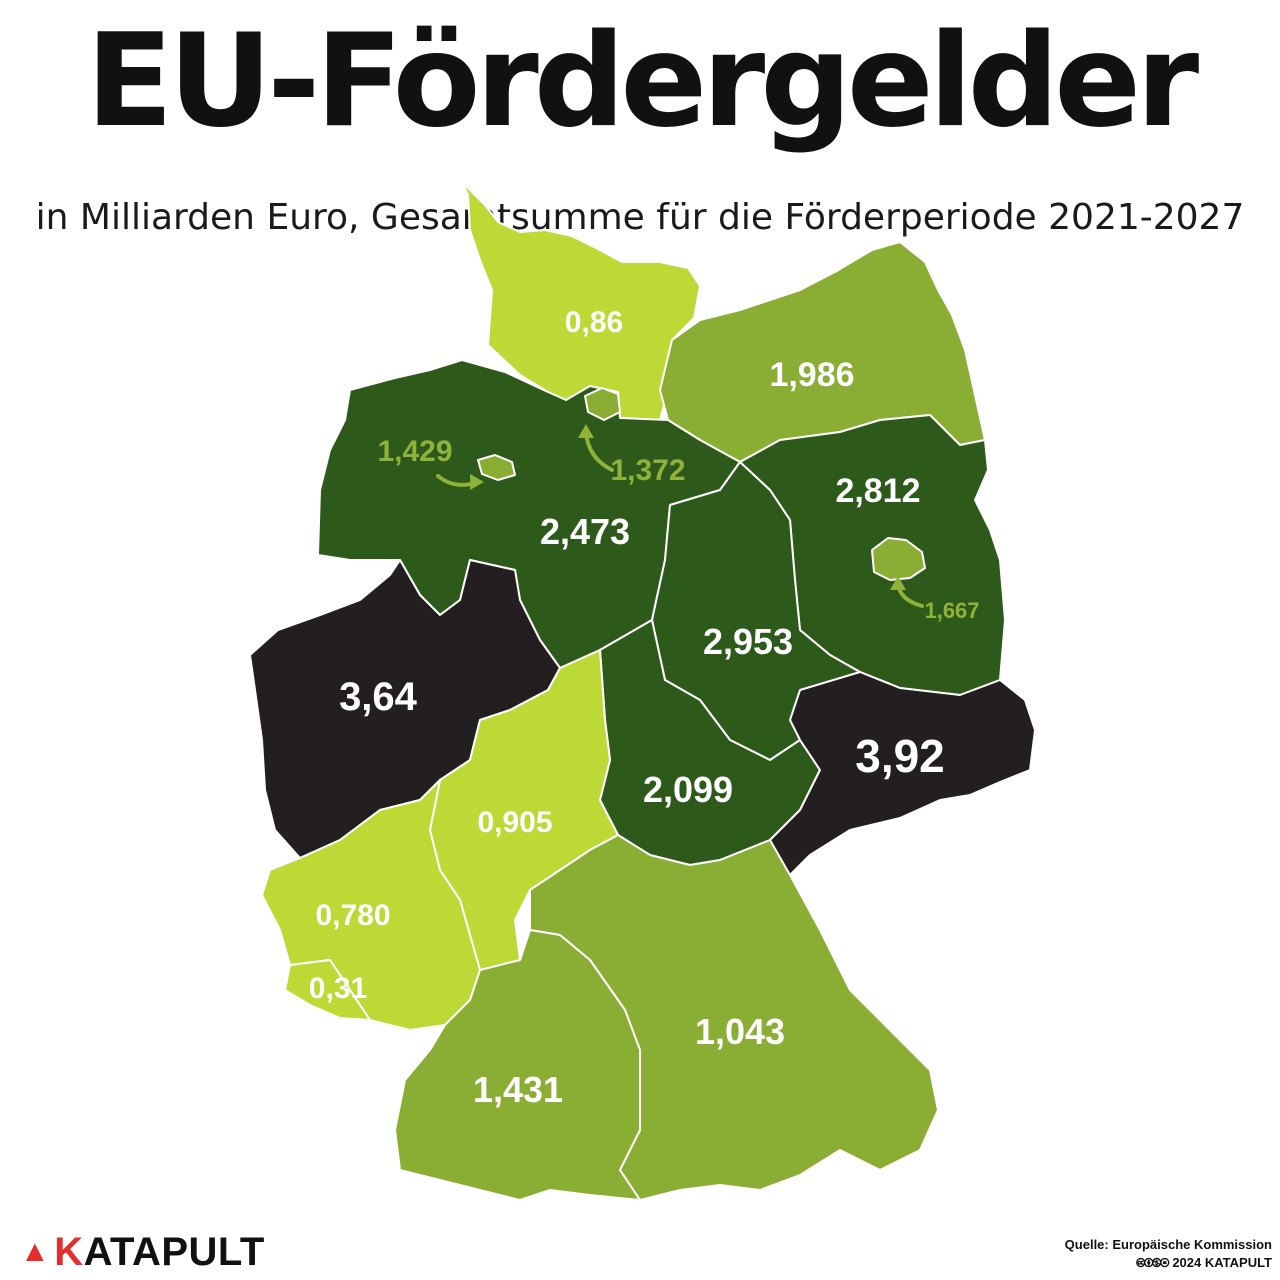  What do you see at coordinates (477, 482) in the screenshot?
I see `arrow-bremen-head` at bounding box center [477, 482].